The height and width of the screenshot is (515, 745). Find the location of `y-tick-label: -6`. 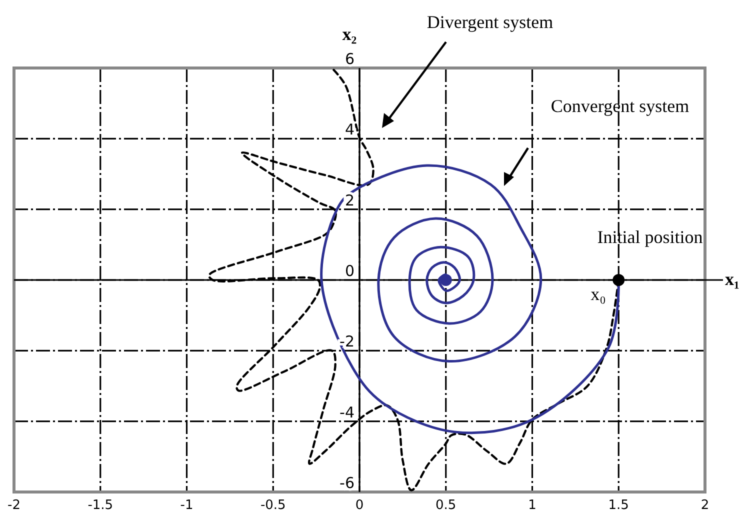

y-tick-label: -6 is located at coordinates (347, 483).